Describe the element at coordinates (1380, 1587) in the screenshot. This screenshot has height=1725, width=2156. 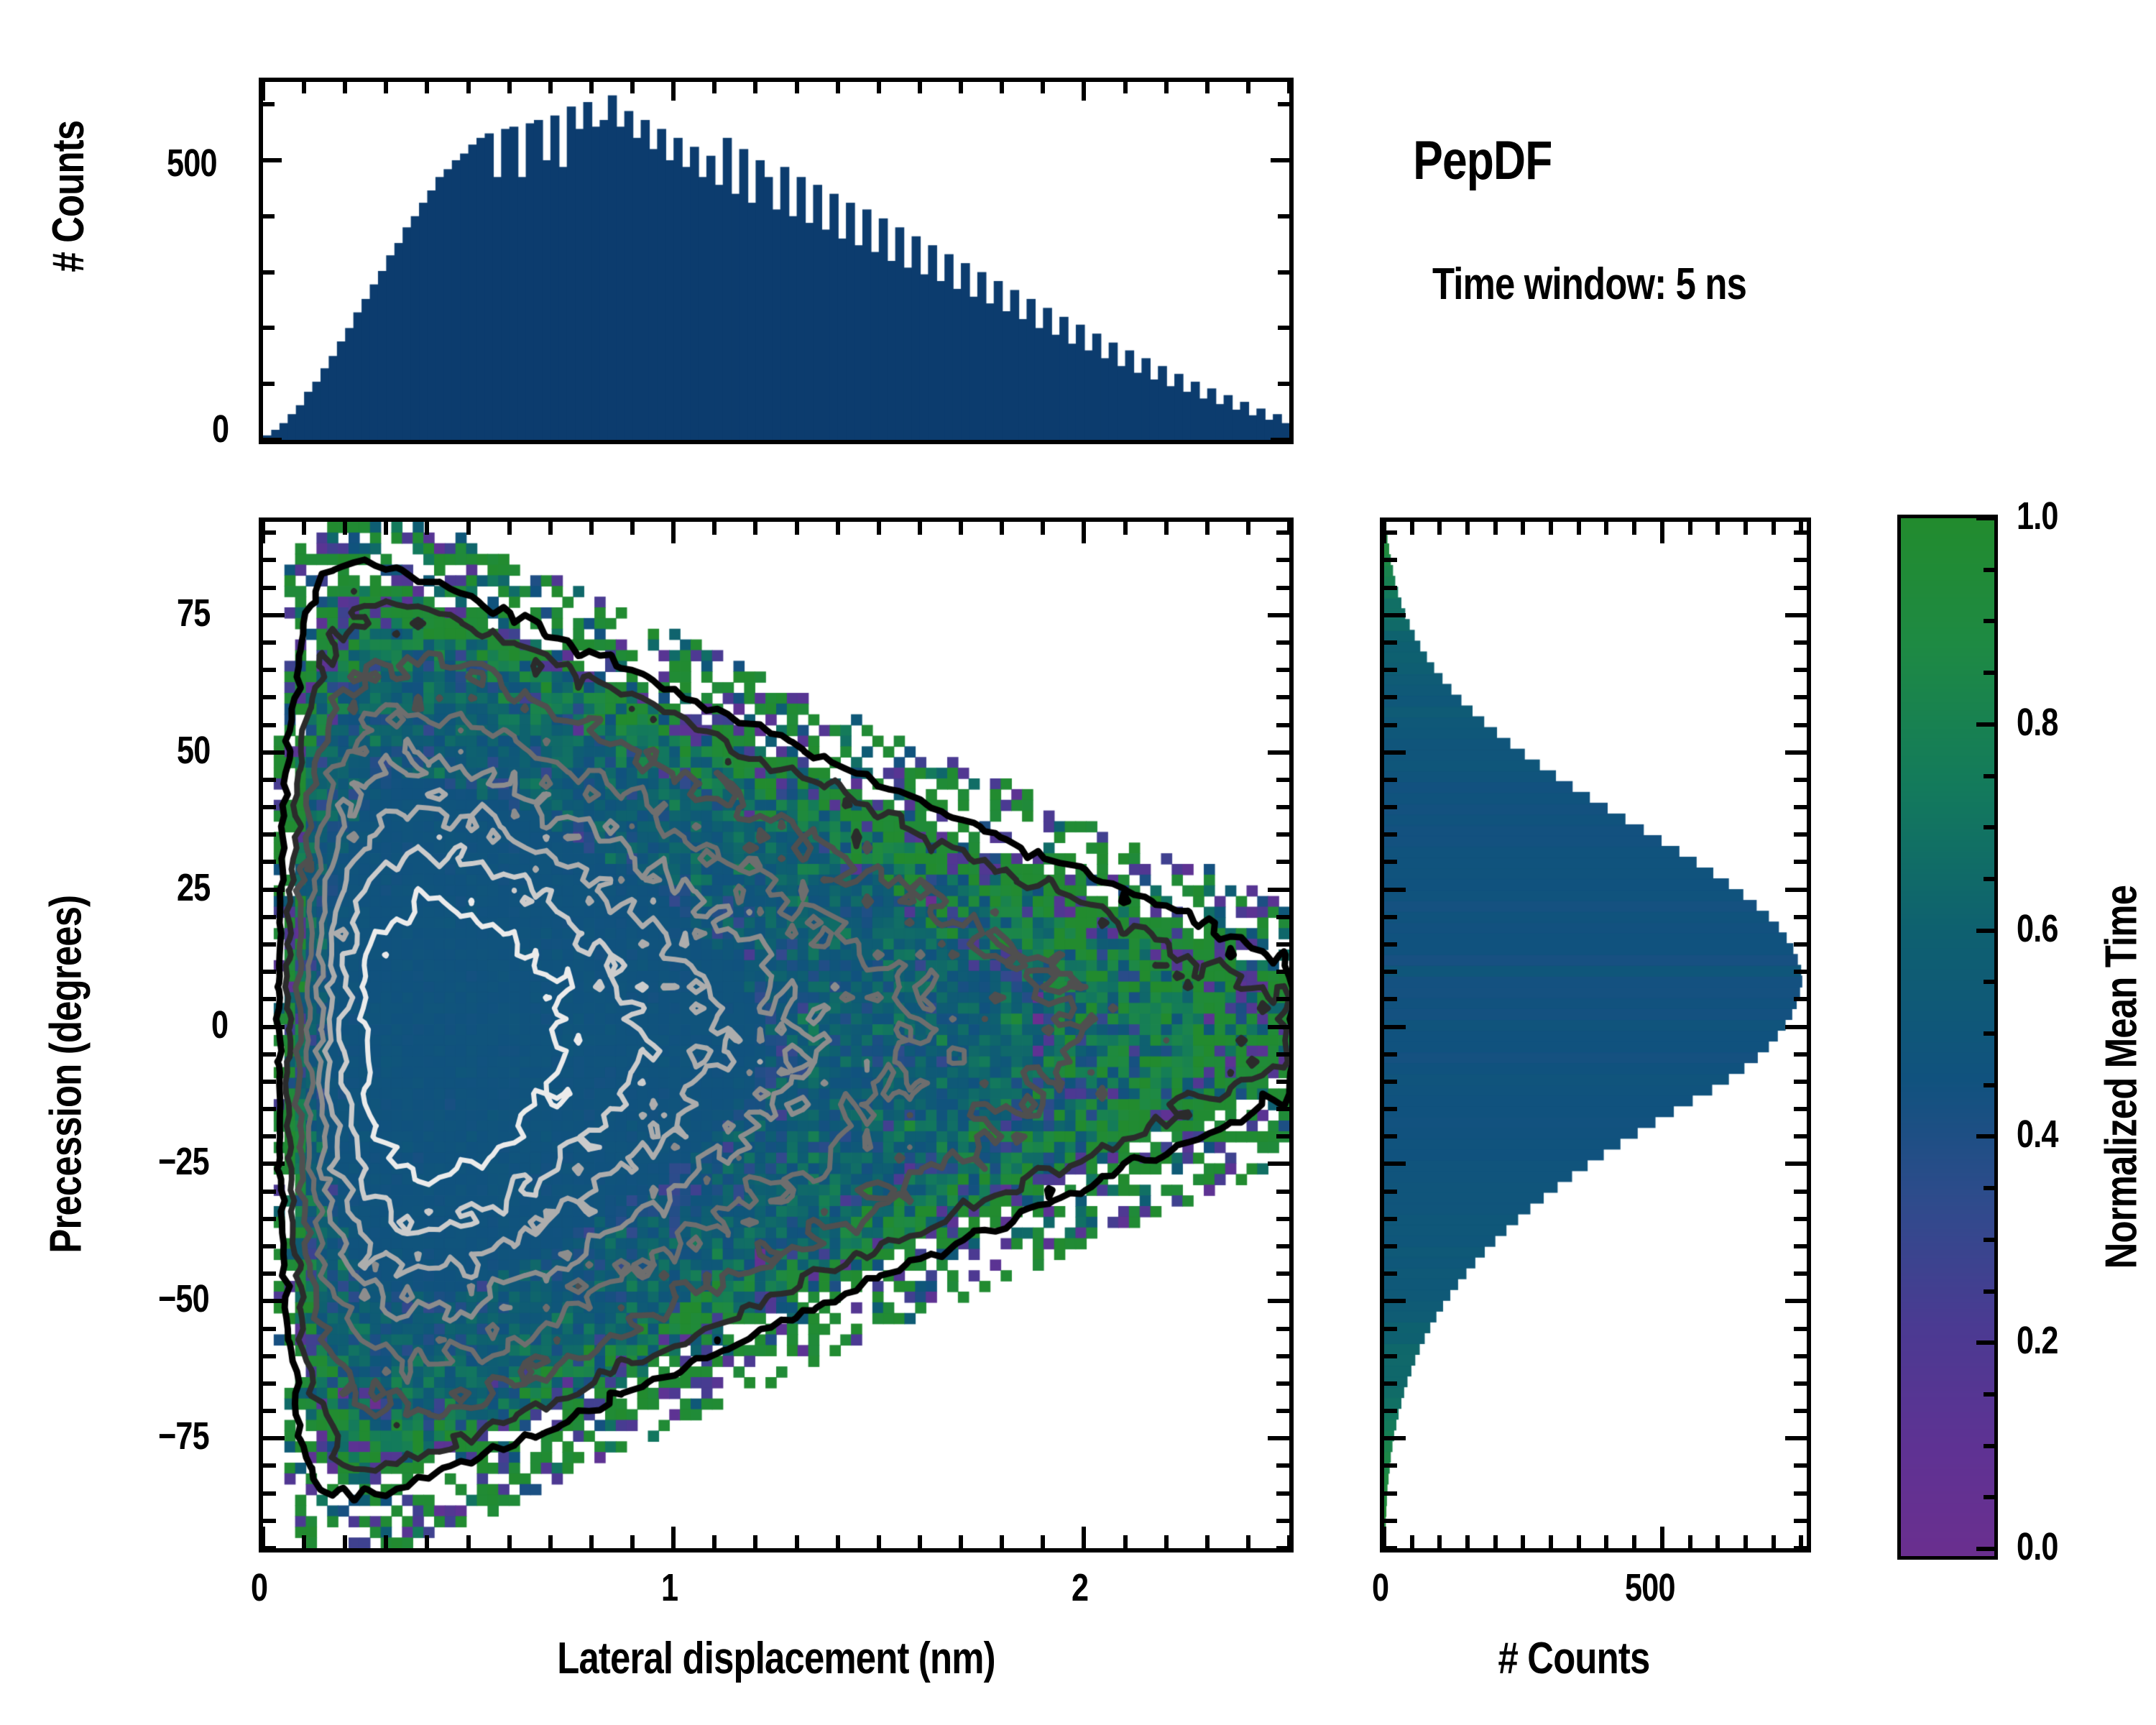
I see `right-xtick-0: 0` at that location.